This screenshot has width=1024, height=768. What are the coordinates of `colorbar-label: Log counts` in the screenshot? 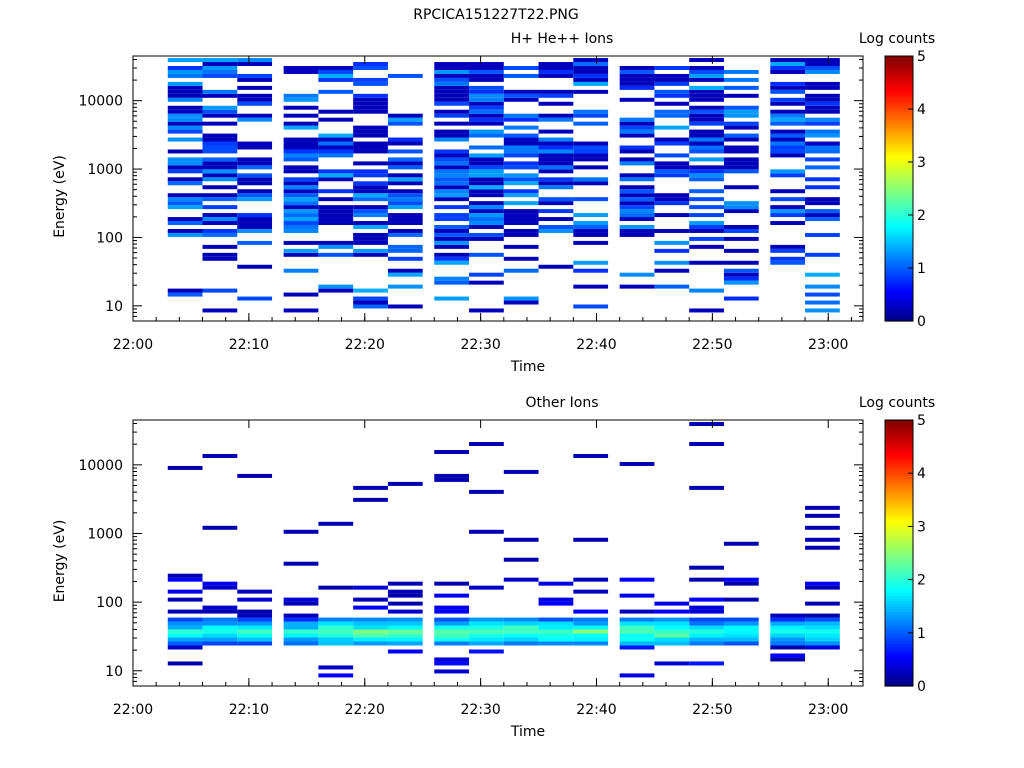 It's located at (897, 403).